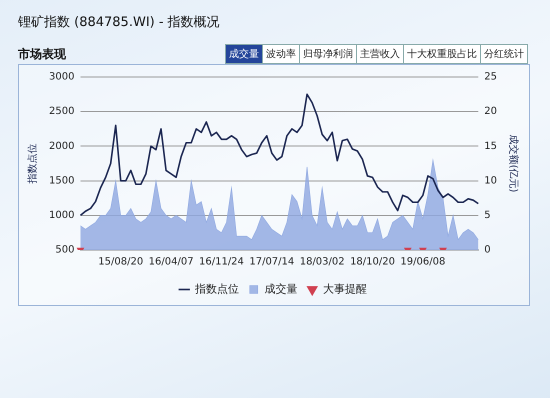 The width and height of the screenshot is (550, 398). I want to click on text: 归母净利润, so click(327, 54).